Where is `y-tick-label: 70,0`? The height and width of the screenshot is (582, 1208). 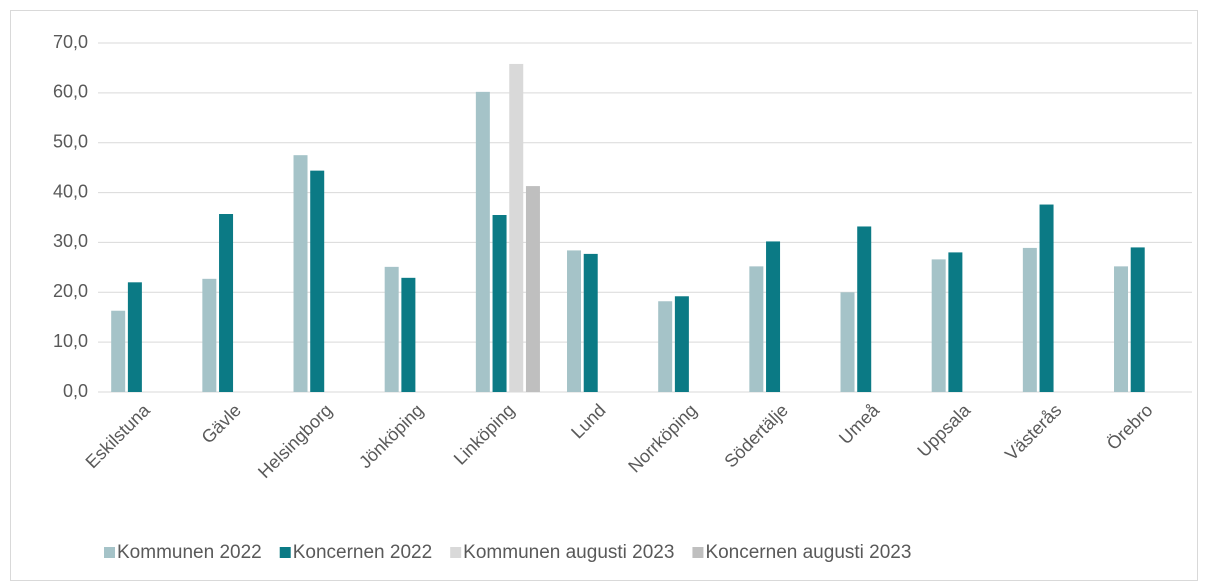 y-tick-label: 70,0 is located at coordinates (70, 42).